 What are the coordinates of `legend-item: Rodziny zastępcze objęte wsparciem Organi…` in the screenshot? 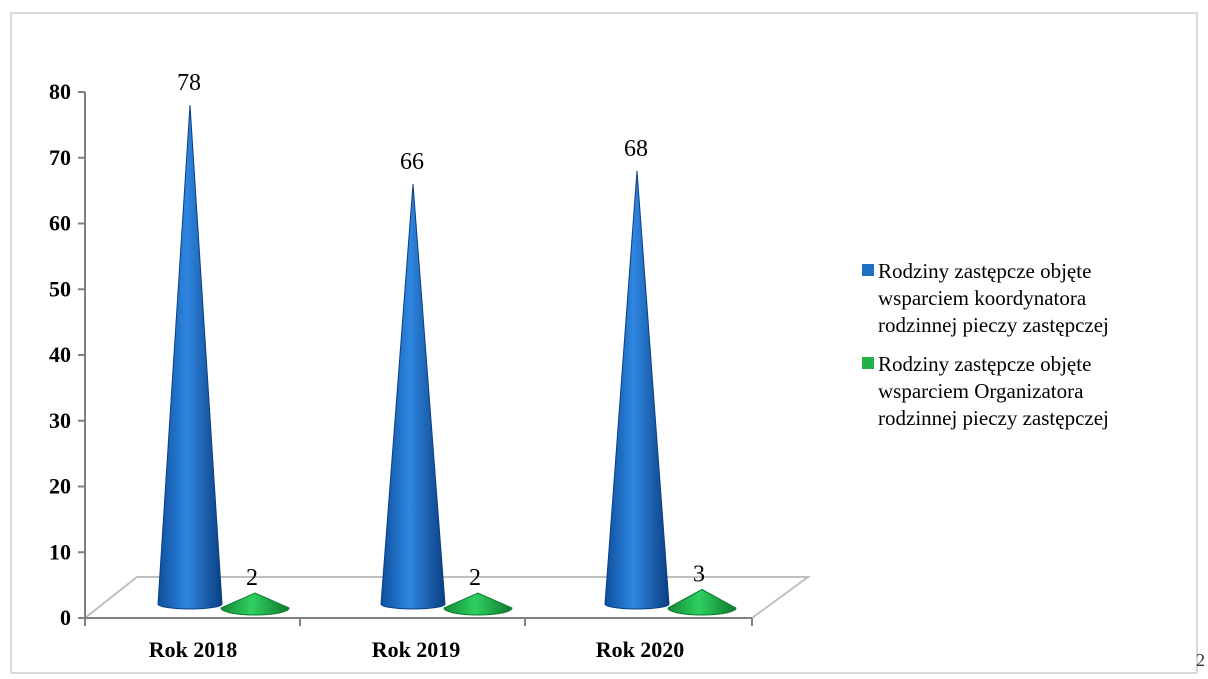 It's located at (1027, 391).